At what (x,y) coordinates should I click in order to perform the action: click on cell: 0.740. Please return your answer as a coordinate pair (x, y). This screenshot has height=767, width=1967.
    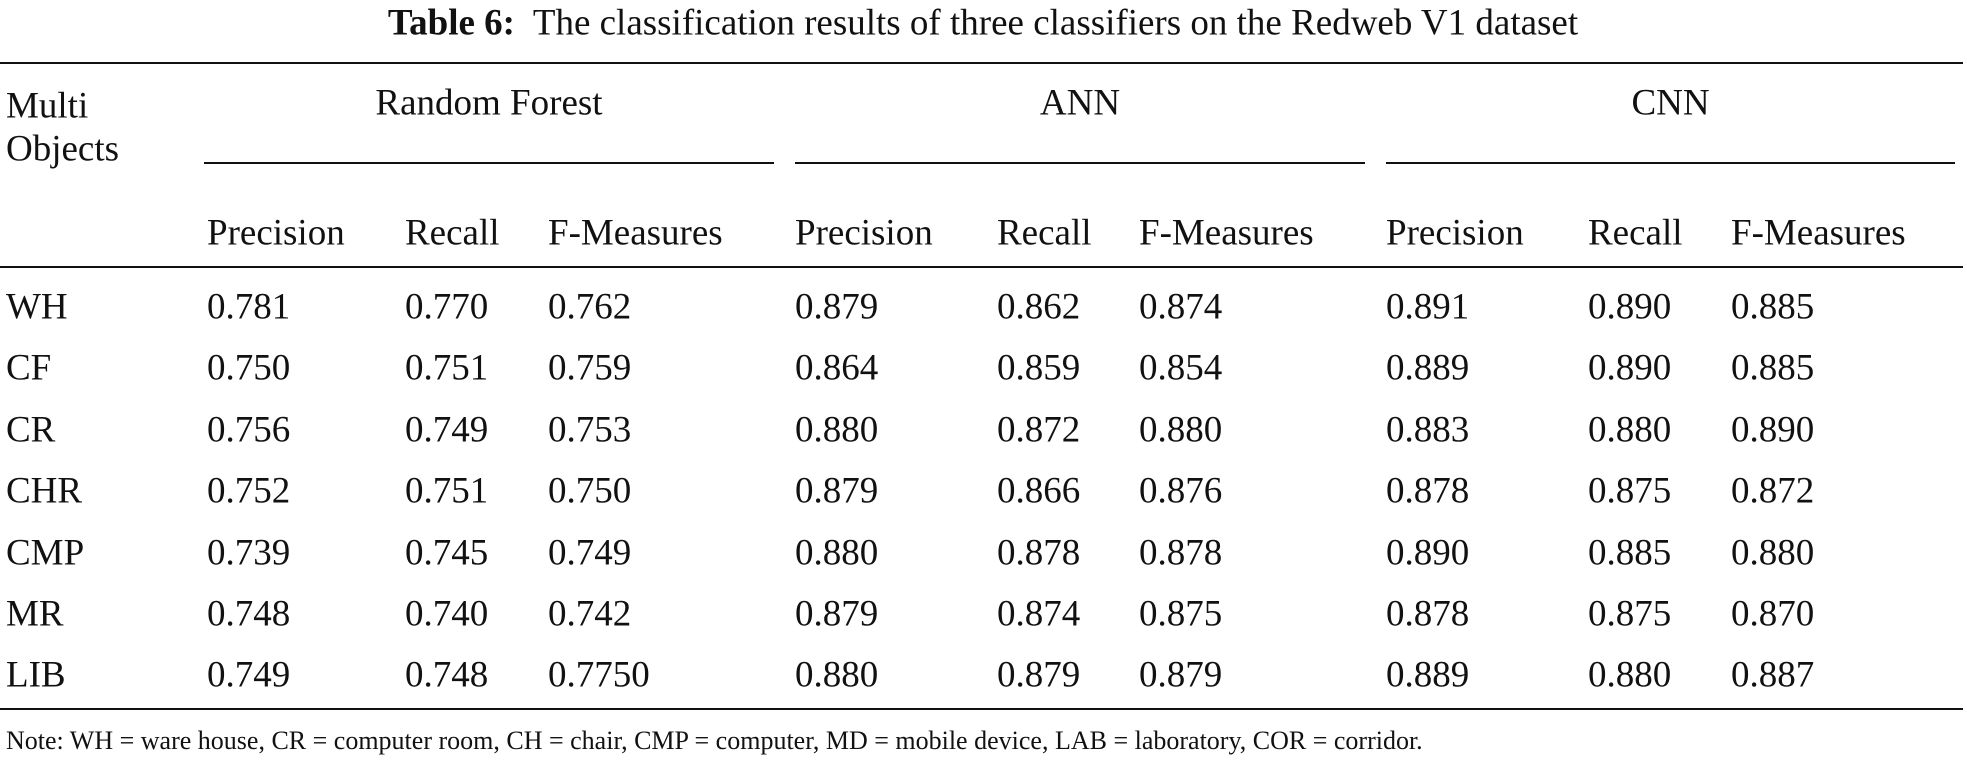
    Looking at the image, I should click on (447, 614).